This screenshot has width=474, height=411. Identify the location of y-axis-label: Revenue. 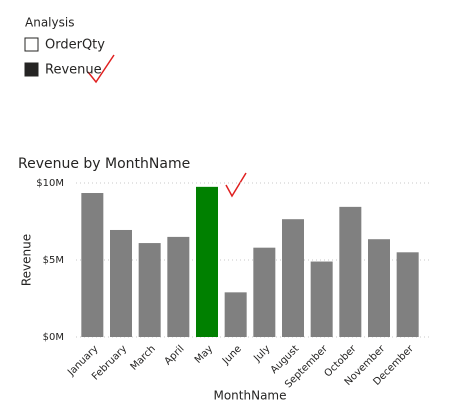
(27, 260).